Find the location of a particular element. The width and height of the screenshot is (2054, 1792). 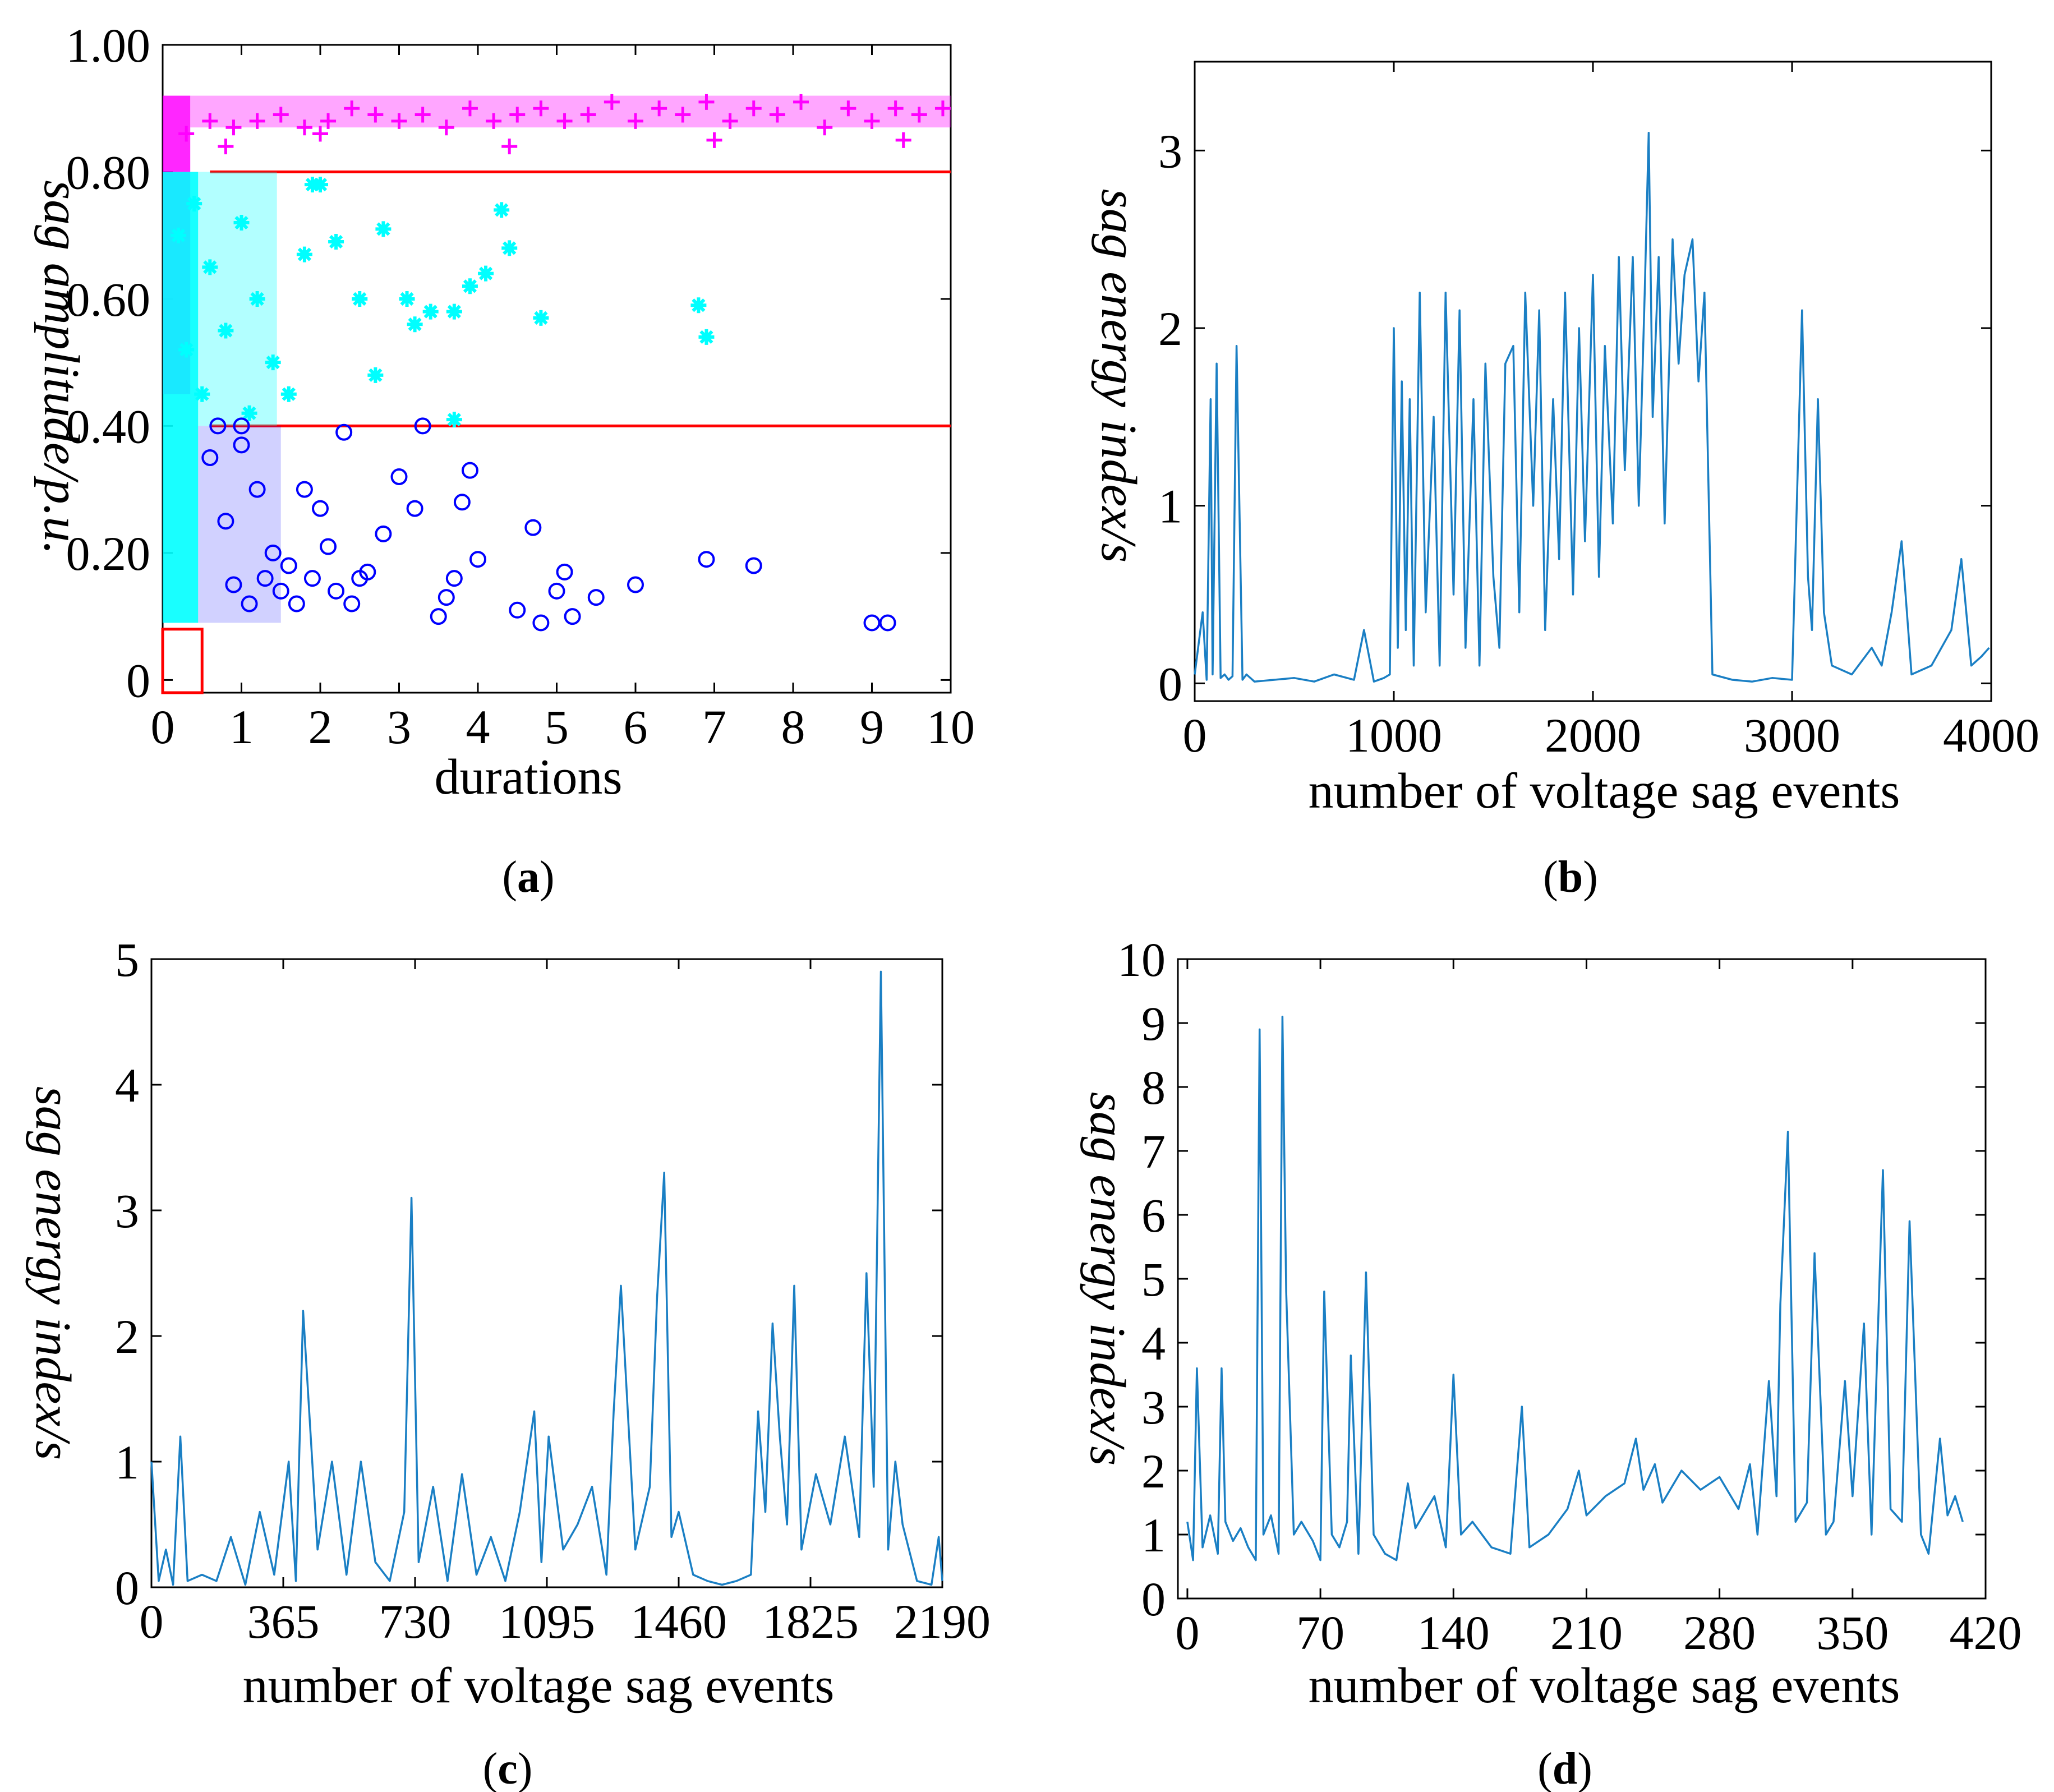

panel-d-ytick-label: 2 is located at coordinates (1153, 1471).